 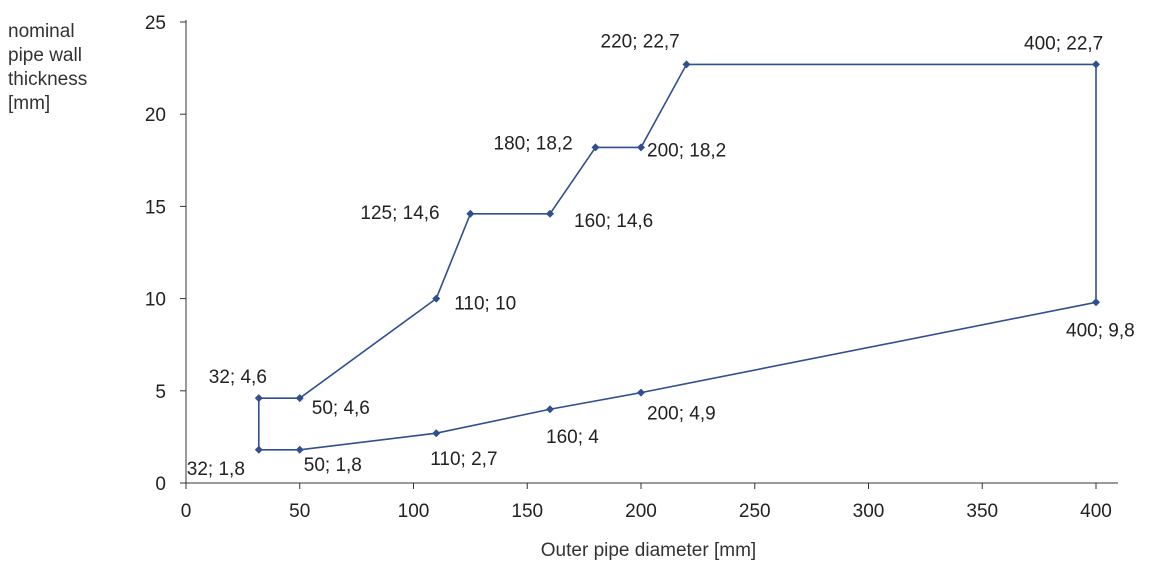 What do you see at coordinates (155, 23) in the screenshot?
I see `y-tick-label: 25` at bounding box center [155, 23].